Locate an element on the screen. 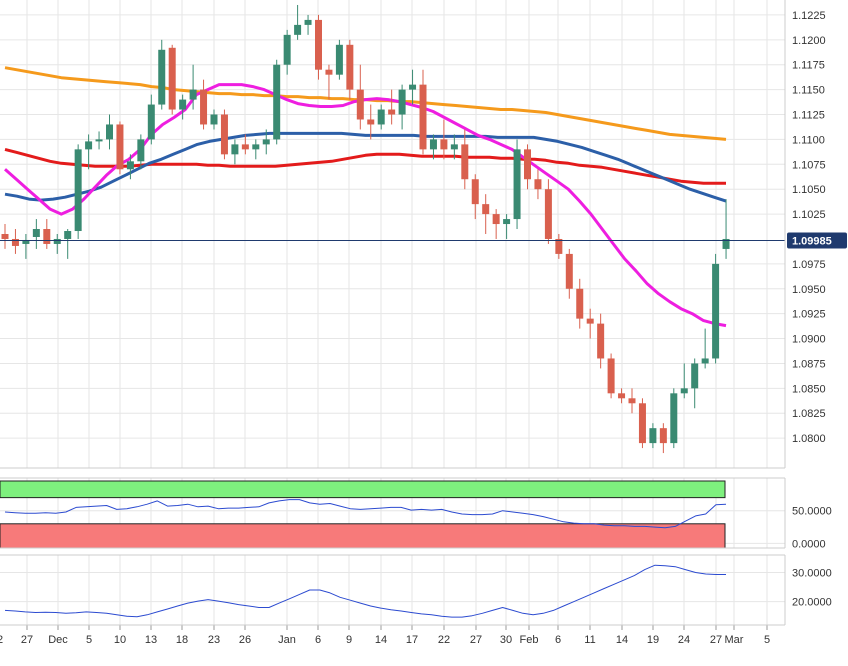  rsi-oscillator is located at coordinates (392, 513).